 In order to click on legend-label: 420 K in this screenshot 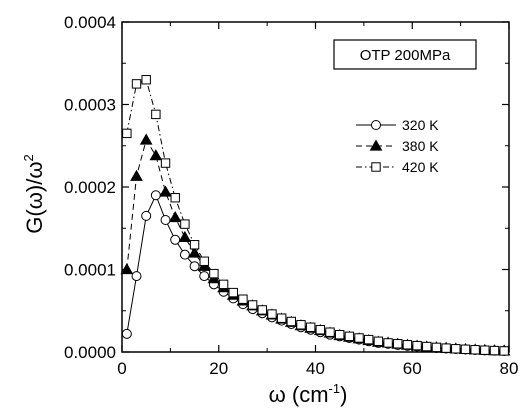, I will do `click(420, 167)`.